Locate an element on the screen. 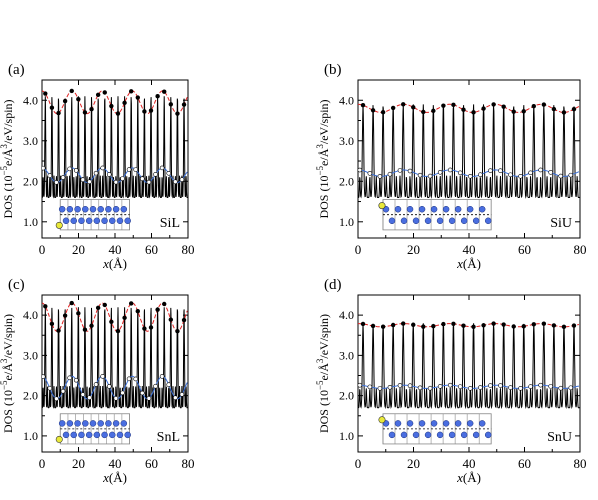 This screenshot has height=500, width=598. x-axis-label: x(Å) is located at coordinates (468, 477).